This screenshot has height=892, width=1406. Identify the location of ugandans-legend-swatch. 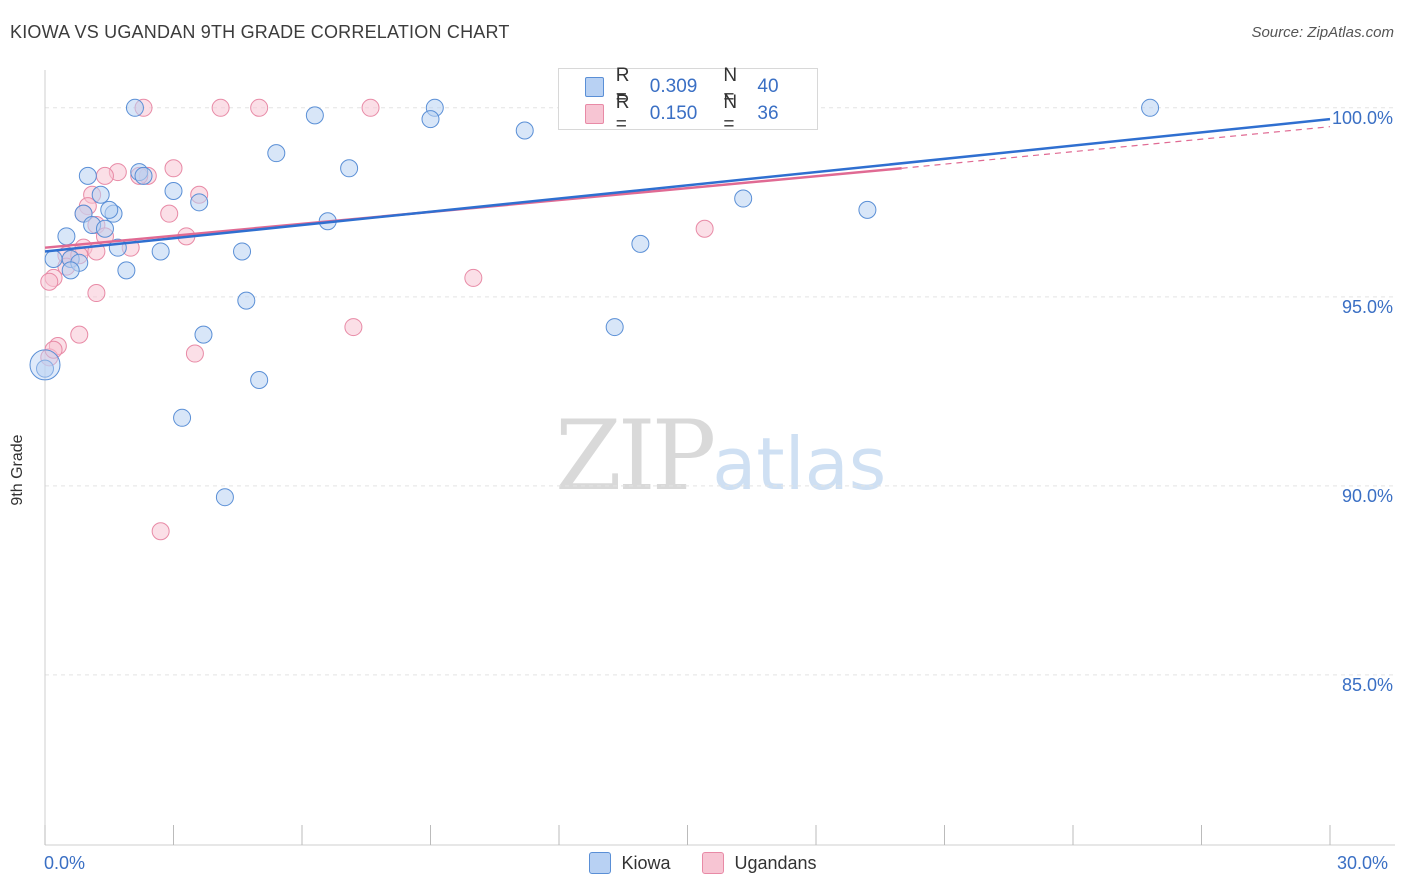
(713, 863).